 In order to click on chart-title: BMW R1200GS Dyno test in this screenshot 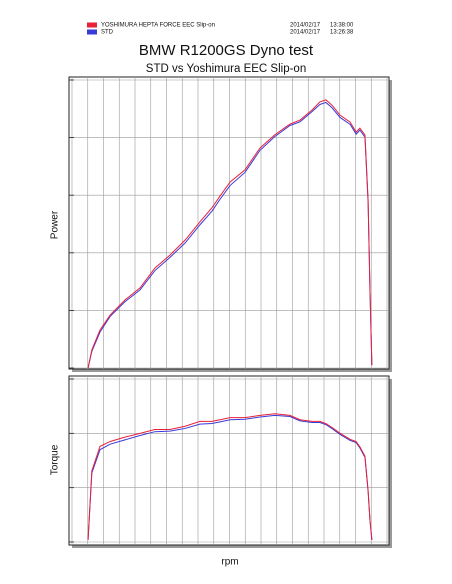, I will do `click(226, 50)`.